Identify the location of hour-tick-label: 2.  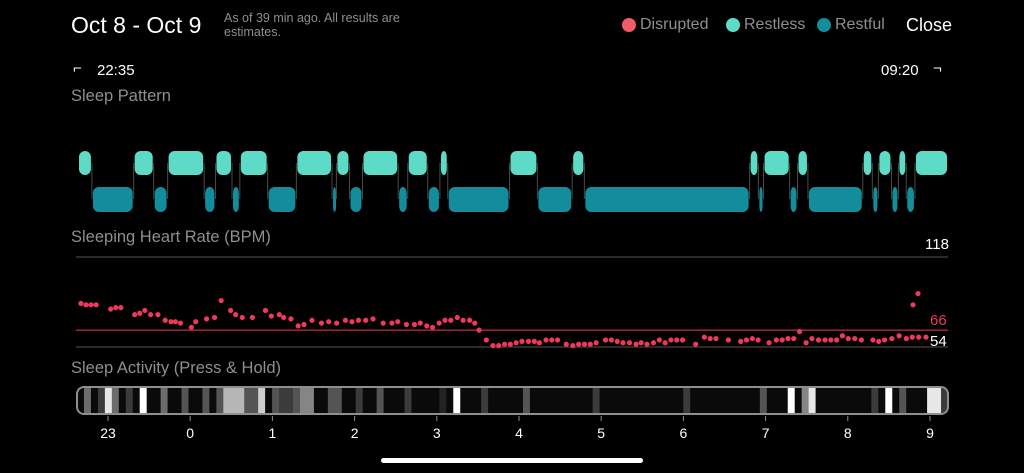
(355, 433).